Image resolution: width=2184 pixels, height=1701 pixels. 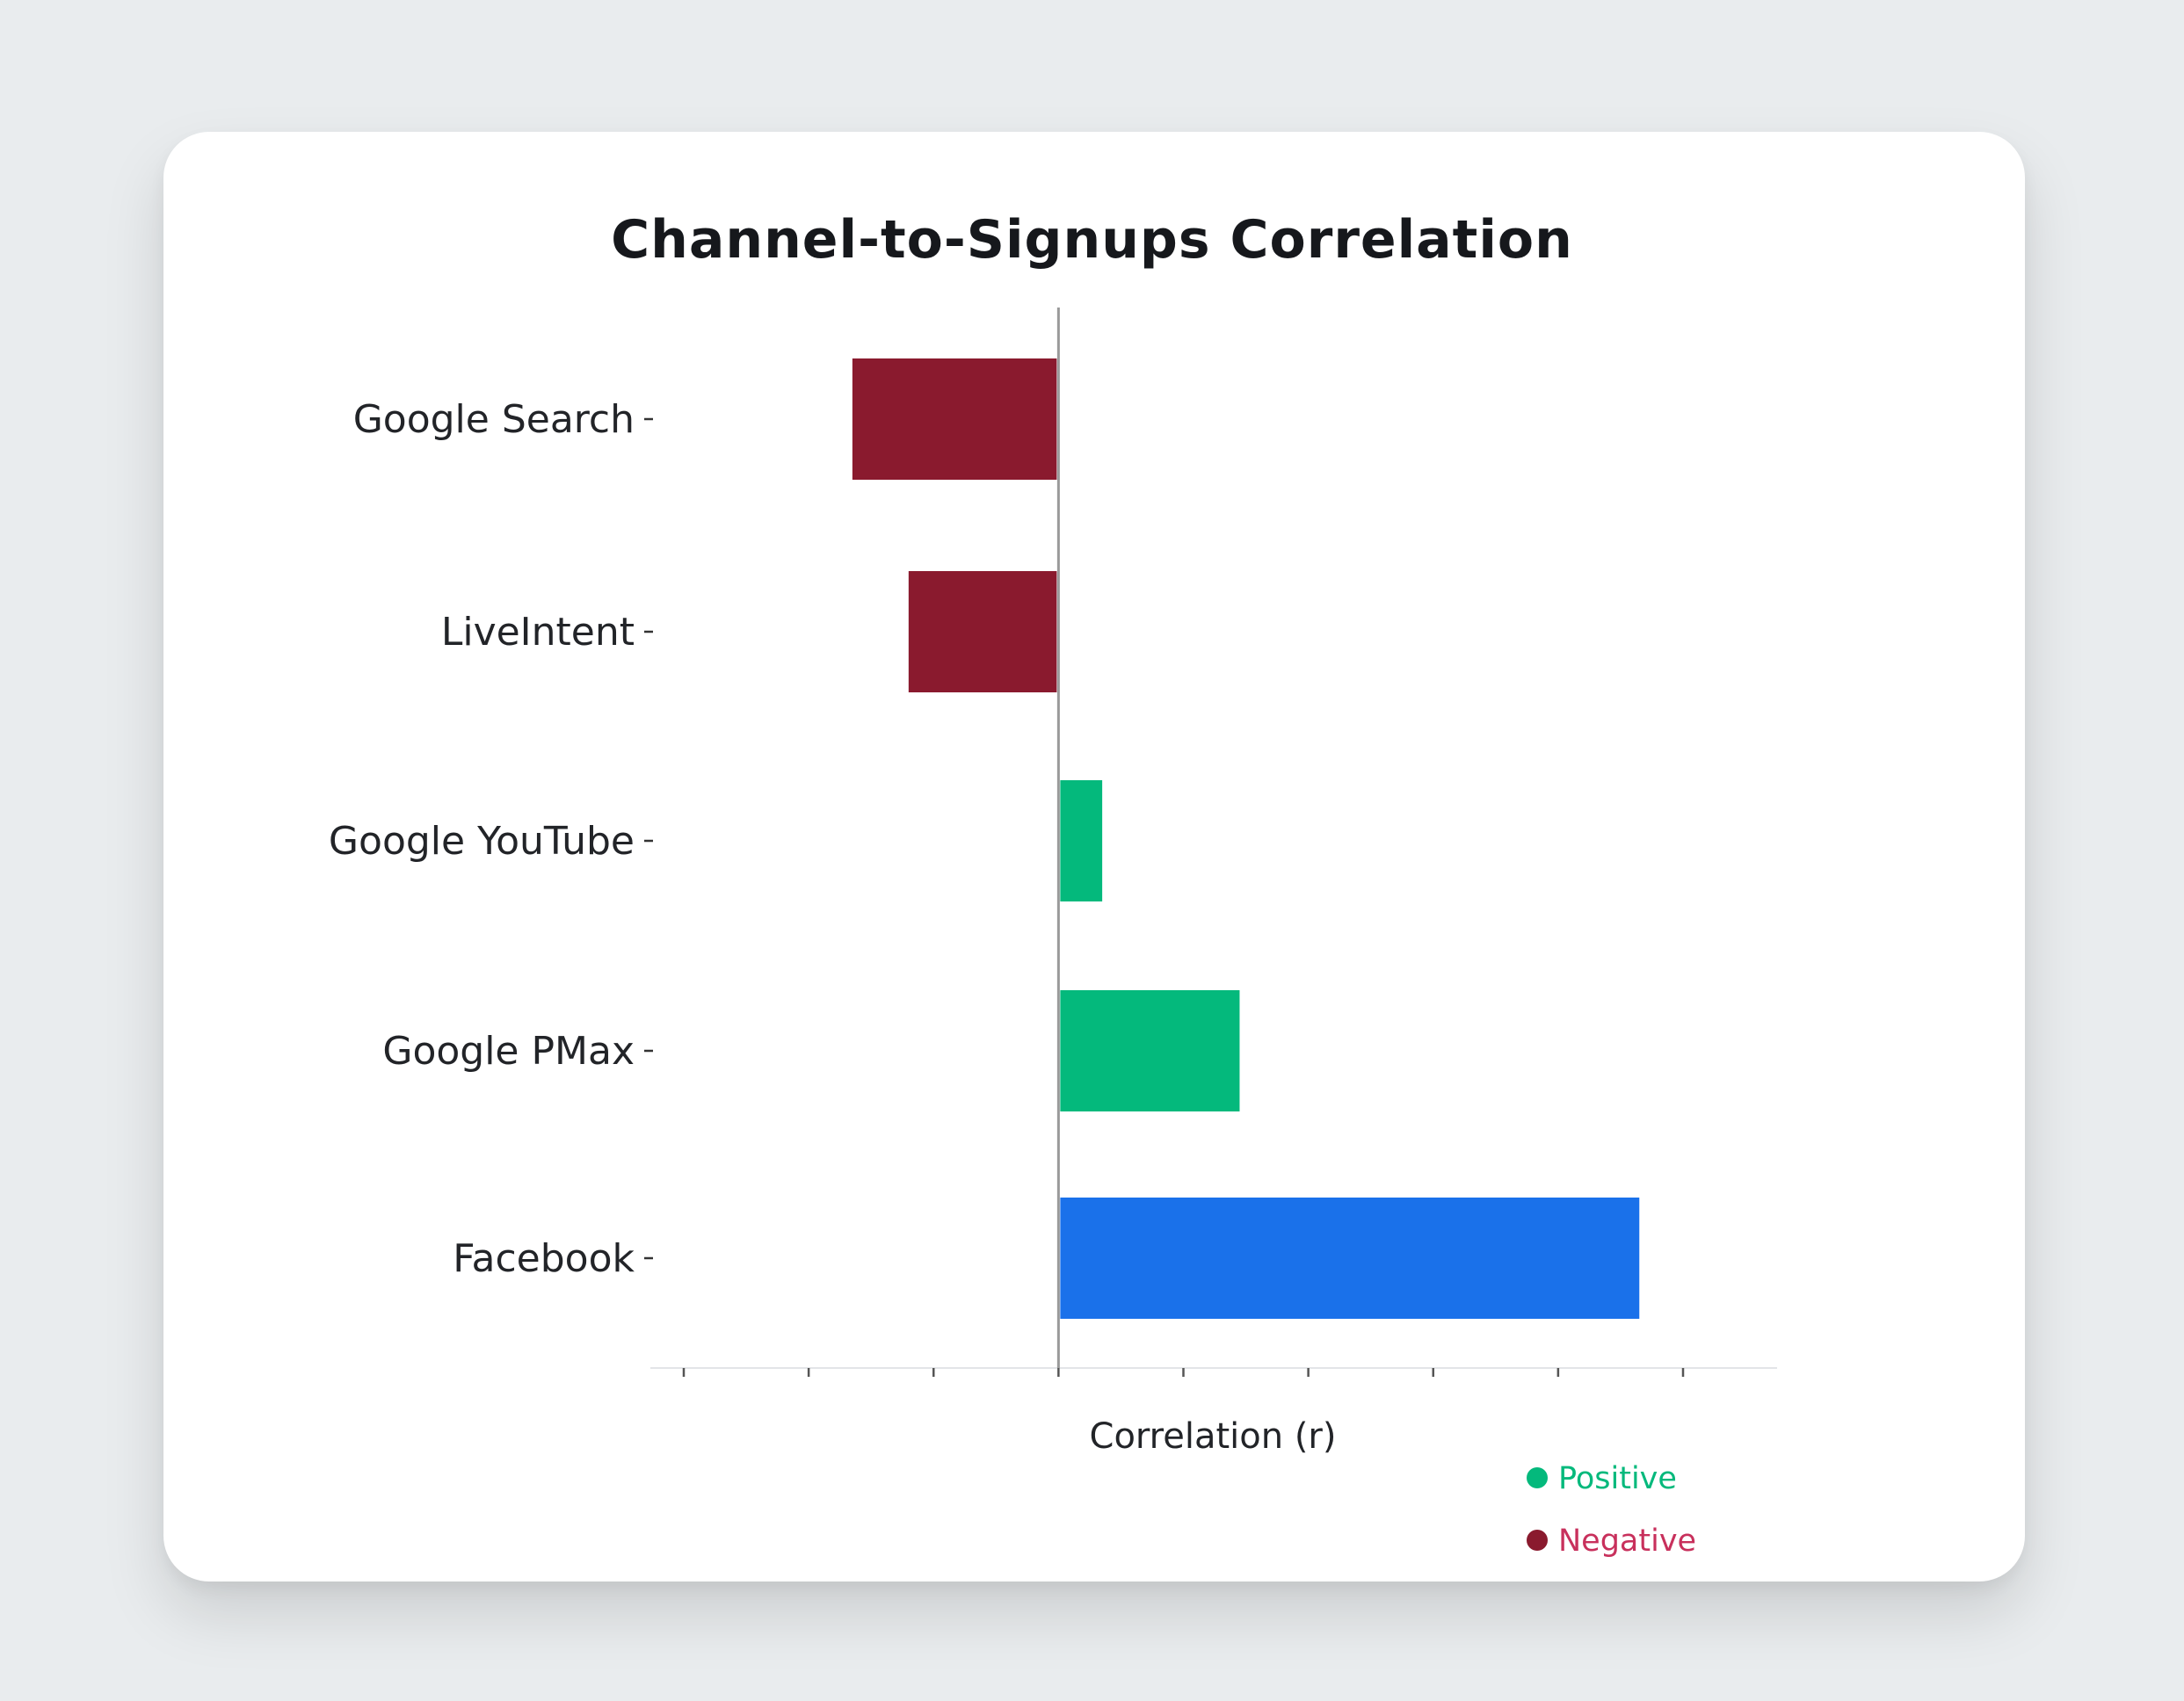 I want to click on x-axis-label: Correlation (r), so click(x=1213, y=1436).